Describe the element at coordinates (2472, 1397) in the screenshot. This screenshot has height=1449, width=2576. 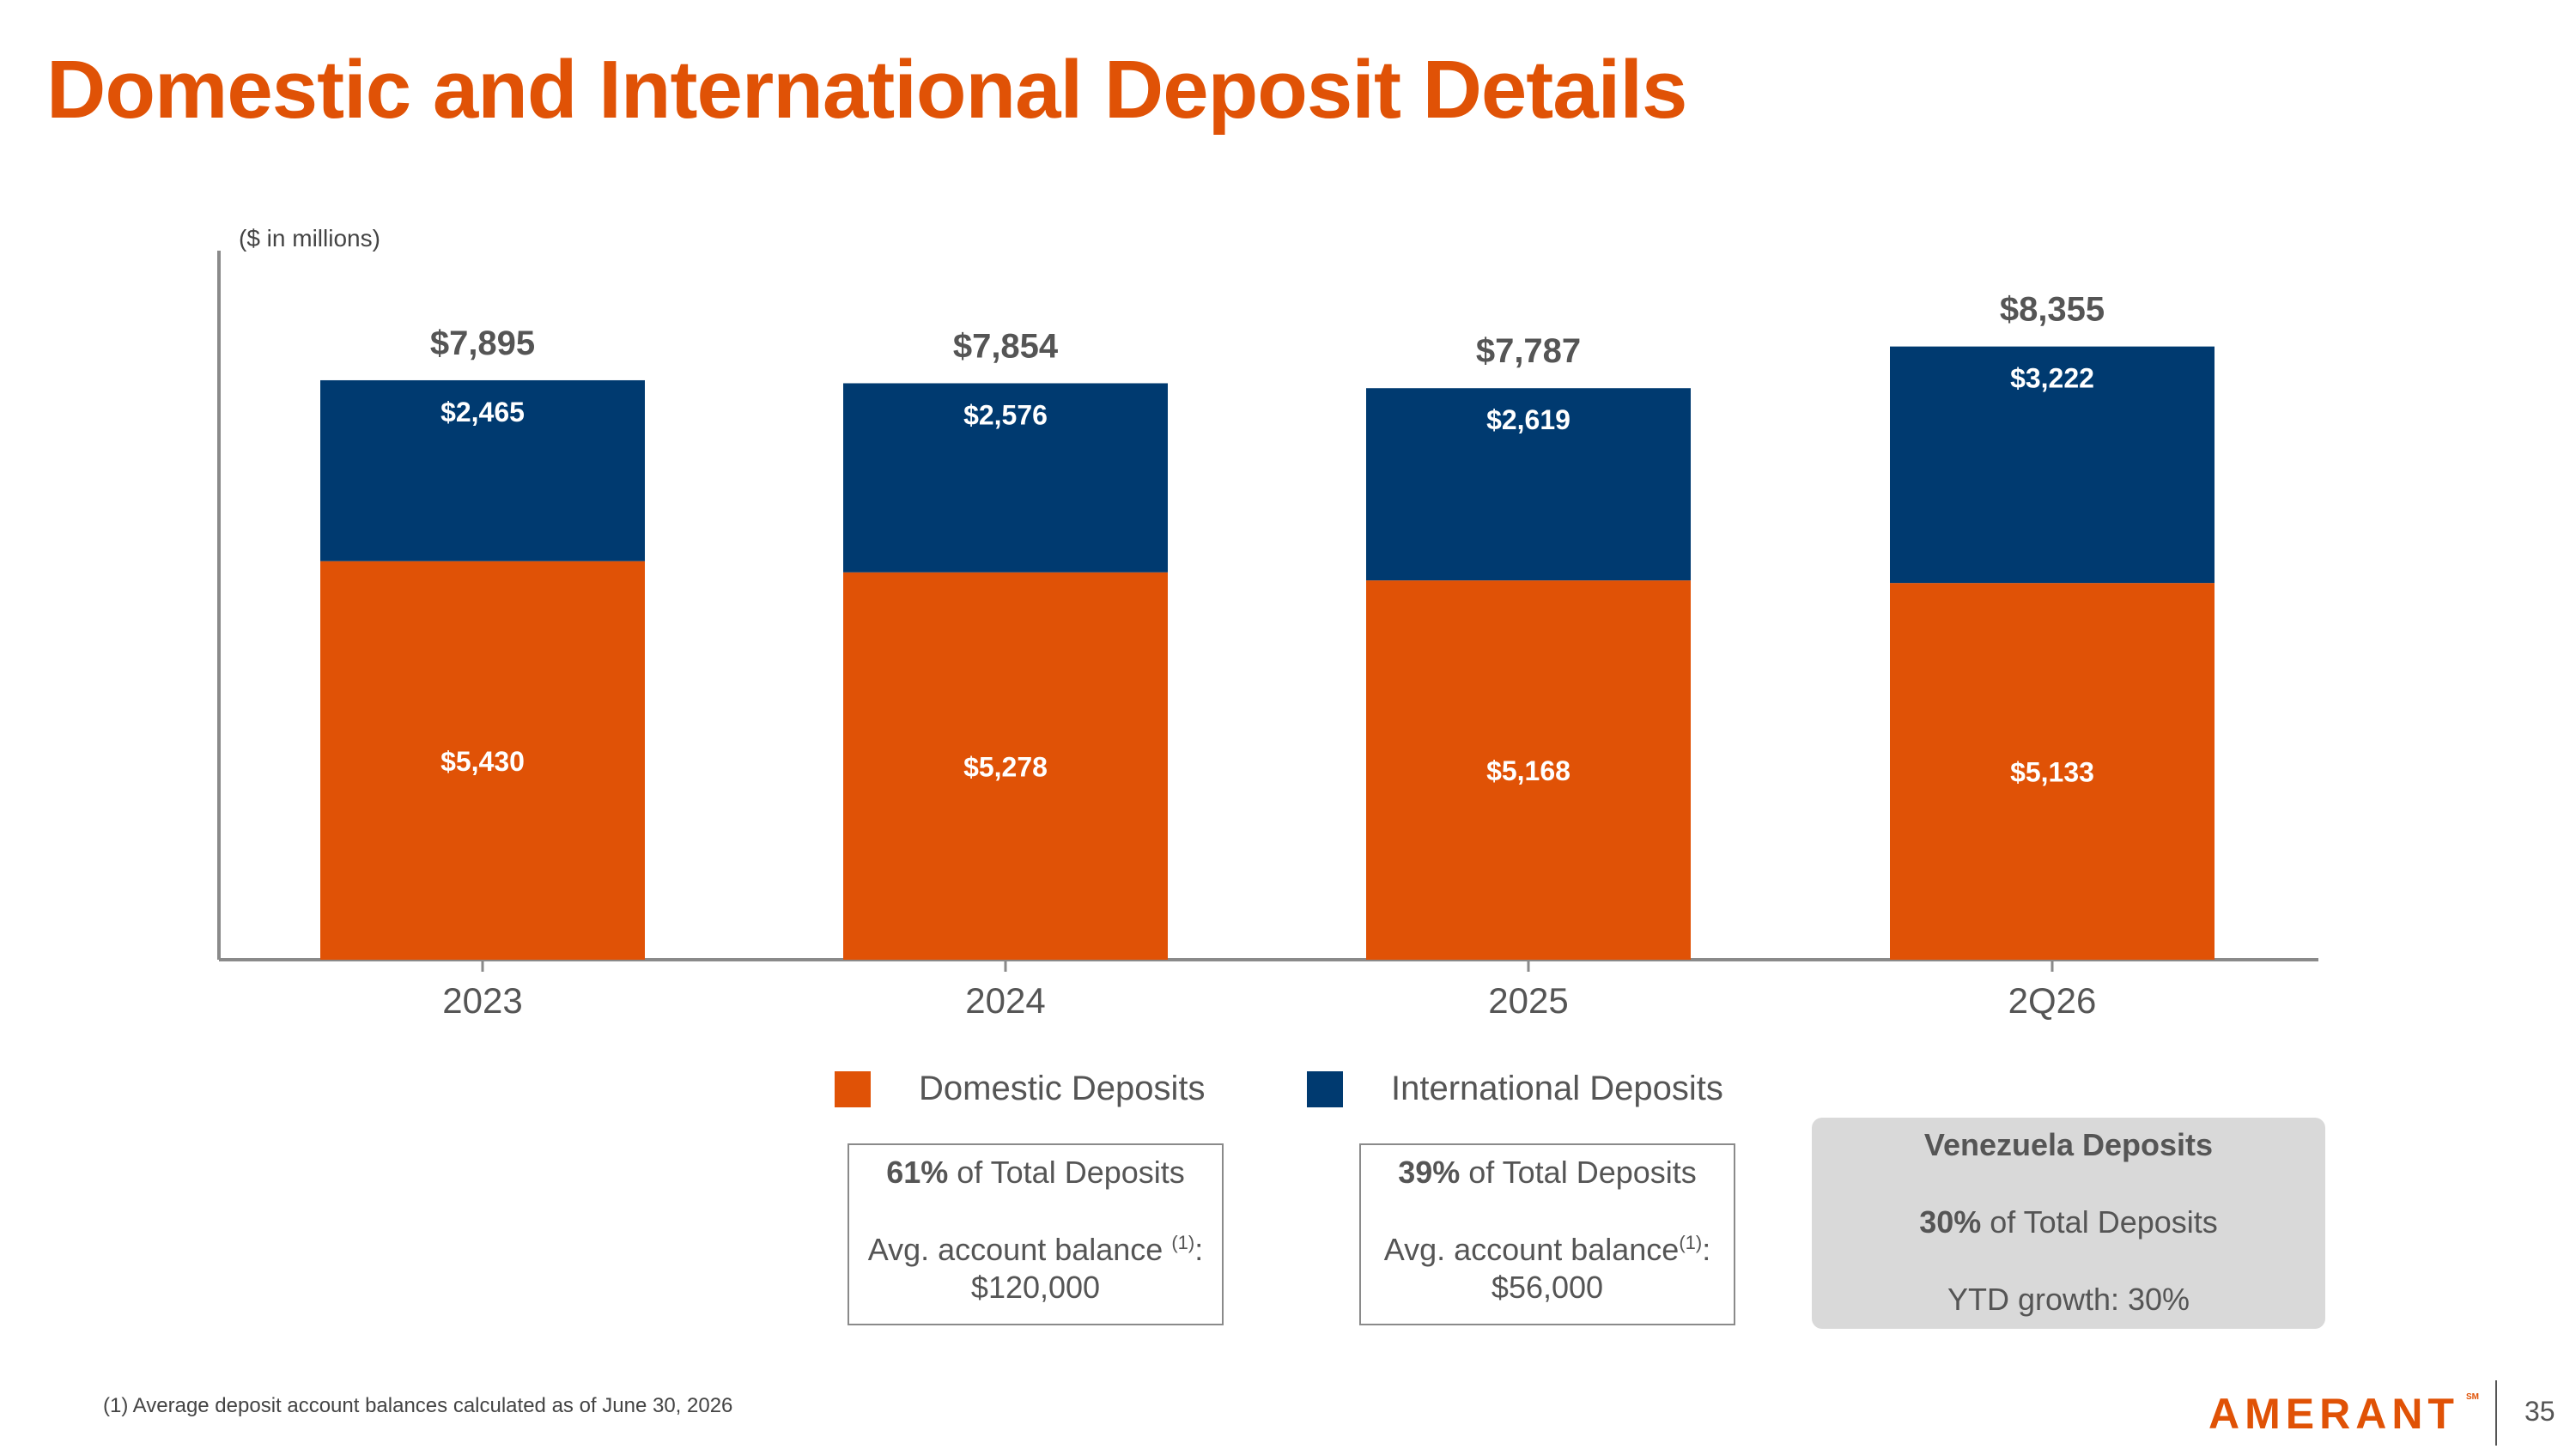
I see `logo-service-mark: SM` at that location.